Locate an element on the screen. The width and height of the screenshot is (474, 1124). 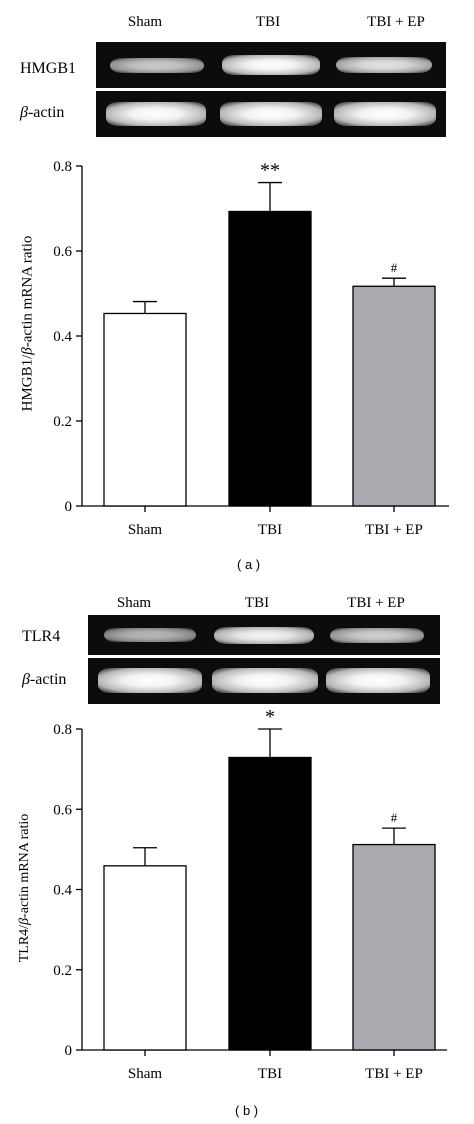
gel-row-label: TLR4 is located at coordinates (41, 636).